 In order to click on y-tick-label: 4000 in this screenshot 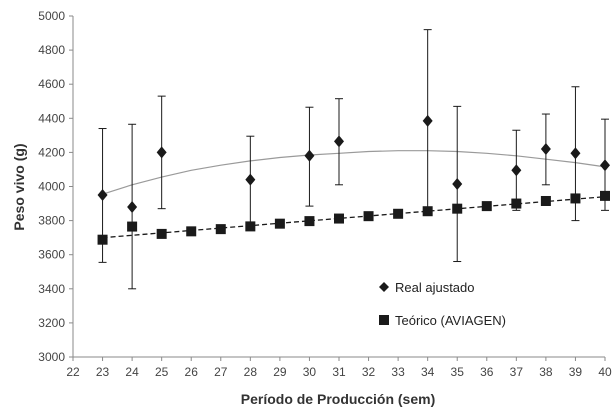, I will do `click(51, 187)`.